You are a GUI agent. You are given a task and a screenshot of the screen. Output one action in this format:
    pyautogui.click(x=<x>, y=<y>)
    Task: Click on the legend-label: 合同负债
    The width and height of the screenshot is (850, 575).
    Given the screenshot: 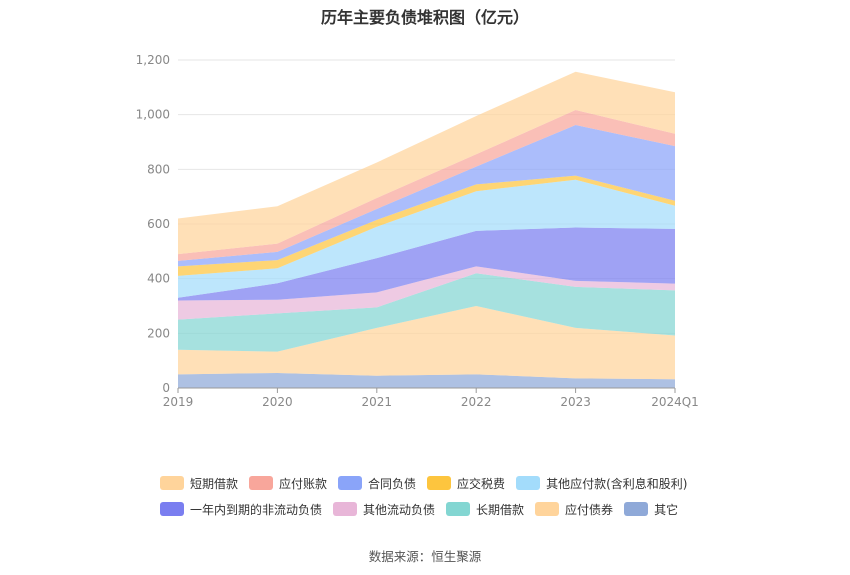 What is the action you would take?
    pyautogui.click(x=392, y=483)
    